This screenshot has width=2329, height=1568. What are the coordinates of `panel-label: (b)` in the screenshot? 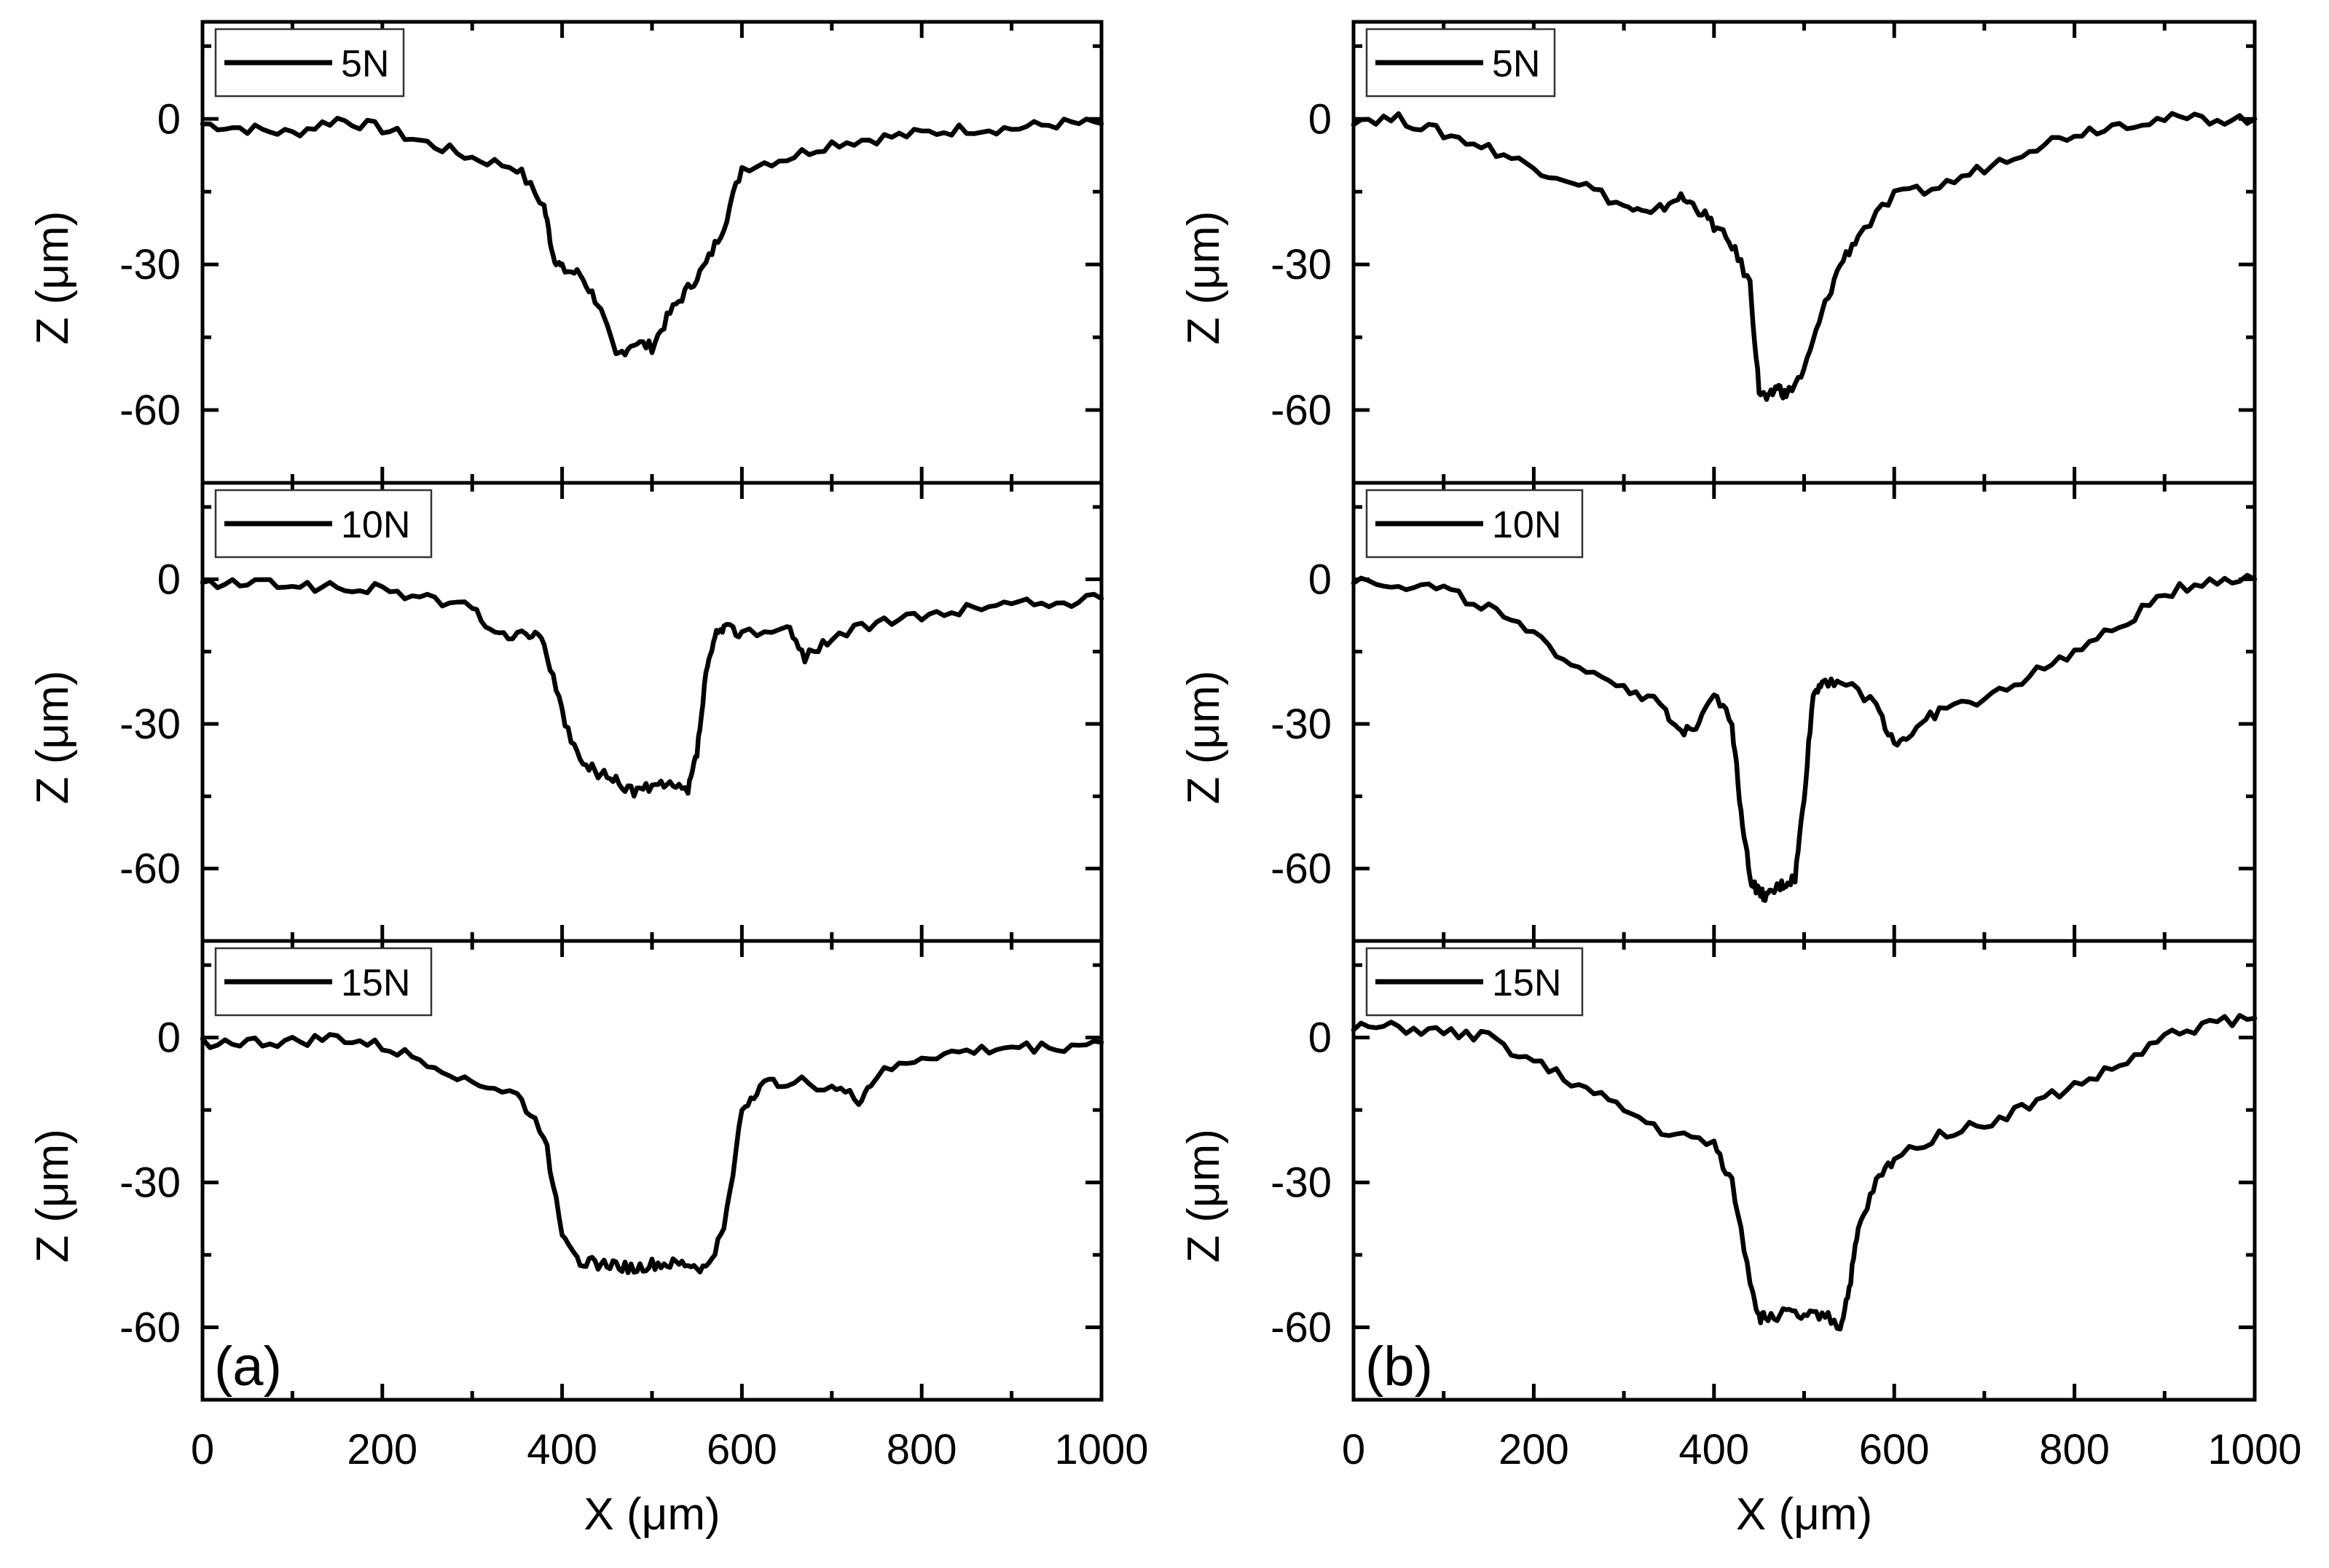 It's located at (1399, 1367).